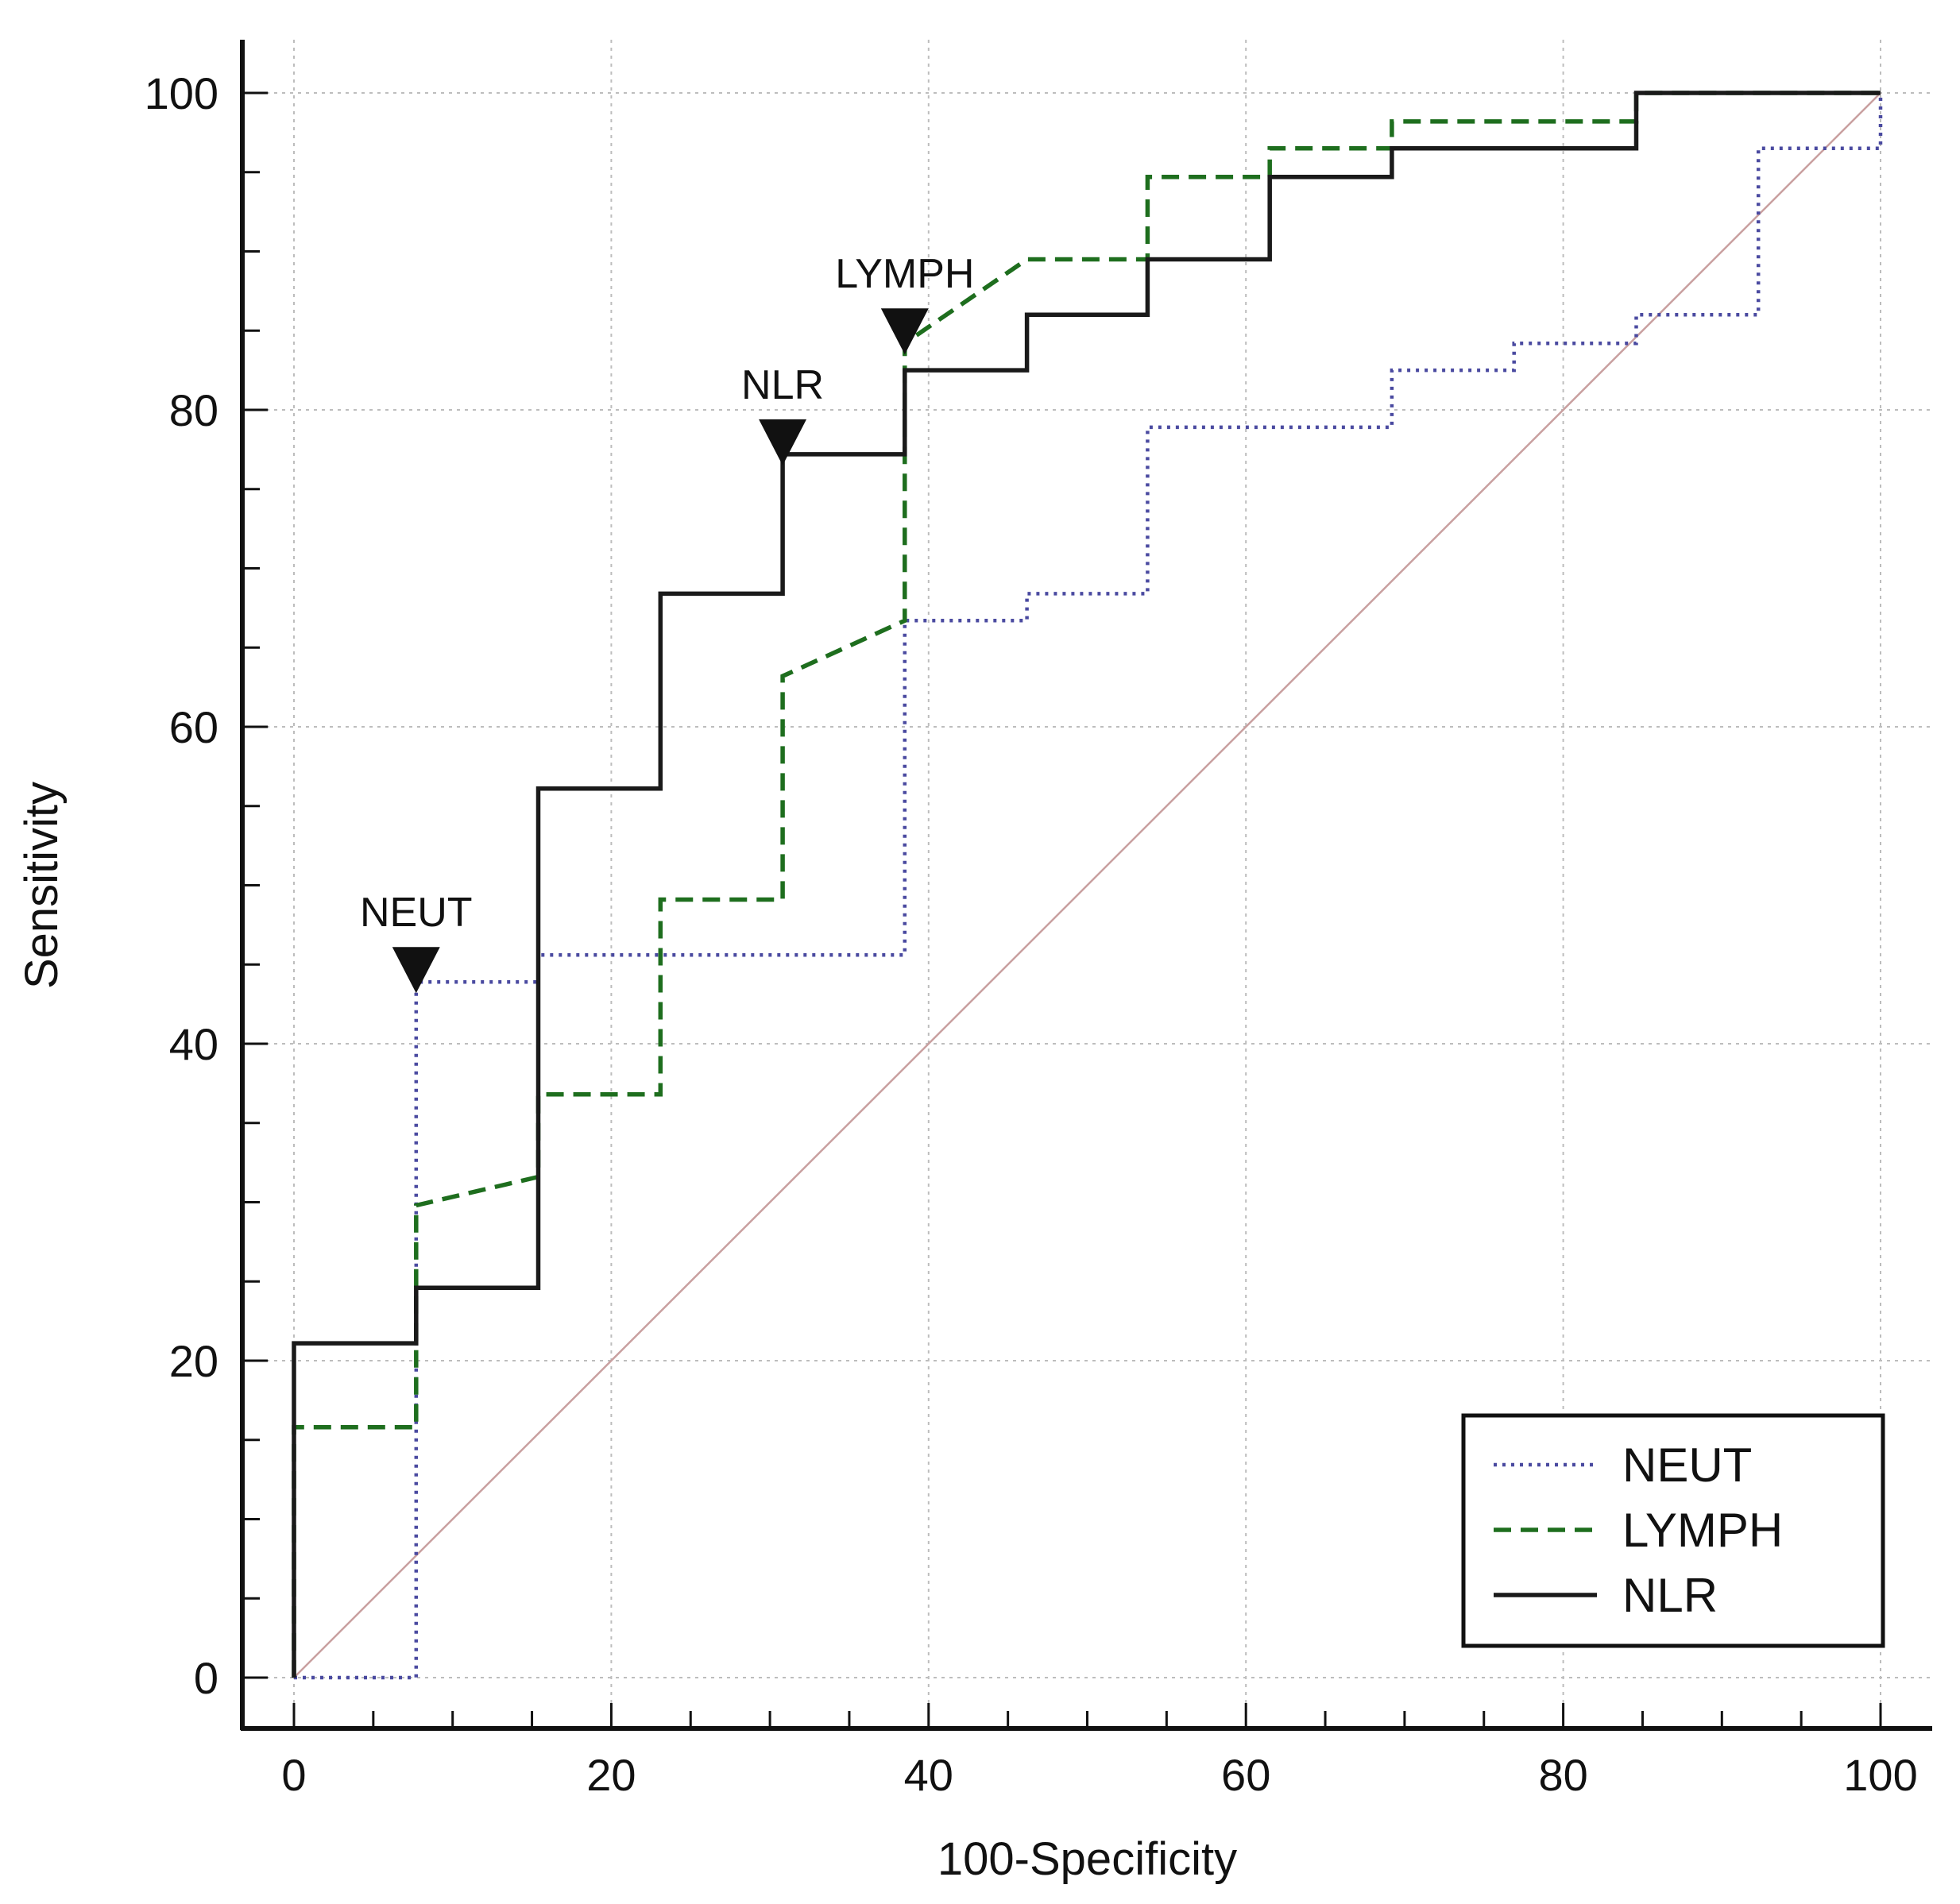  Describe the element at coordinates (1670, 1595) in the screenshot. I see `legend-label-nlr: NLR` at that location.